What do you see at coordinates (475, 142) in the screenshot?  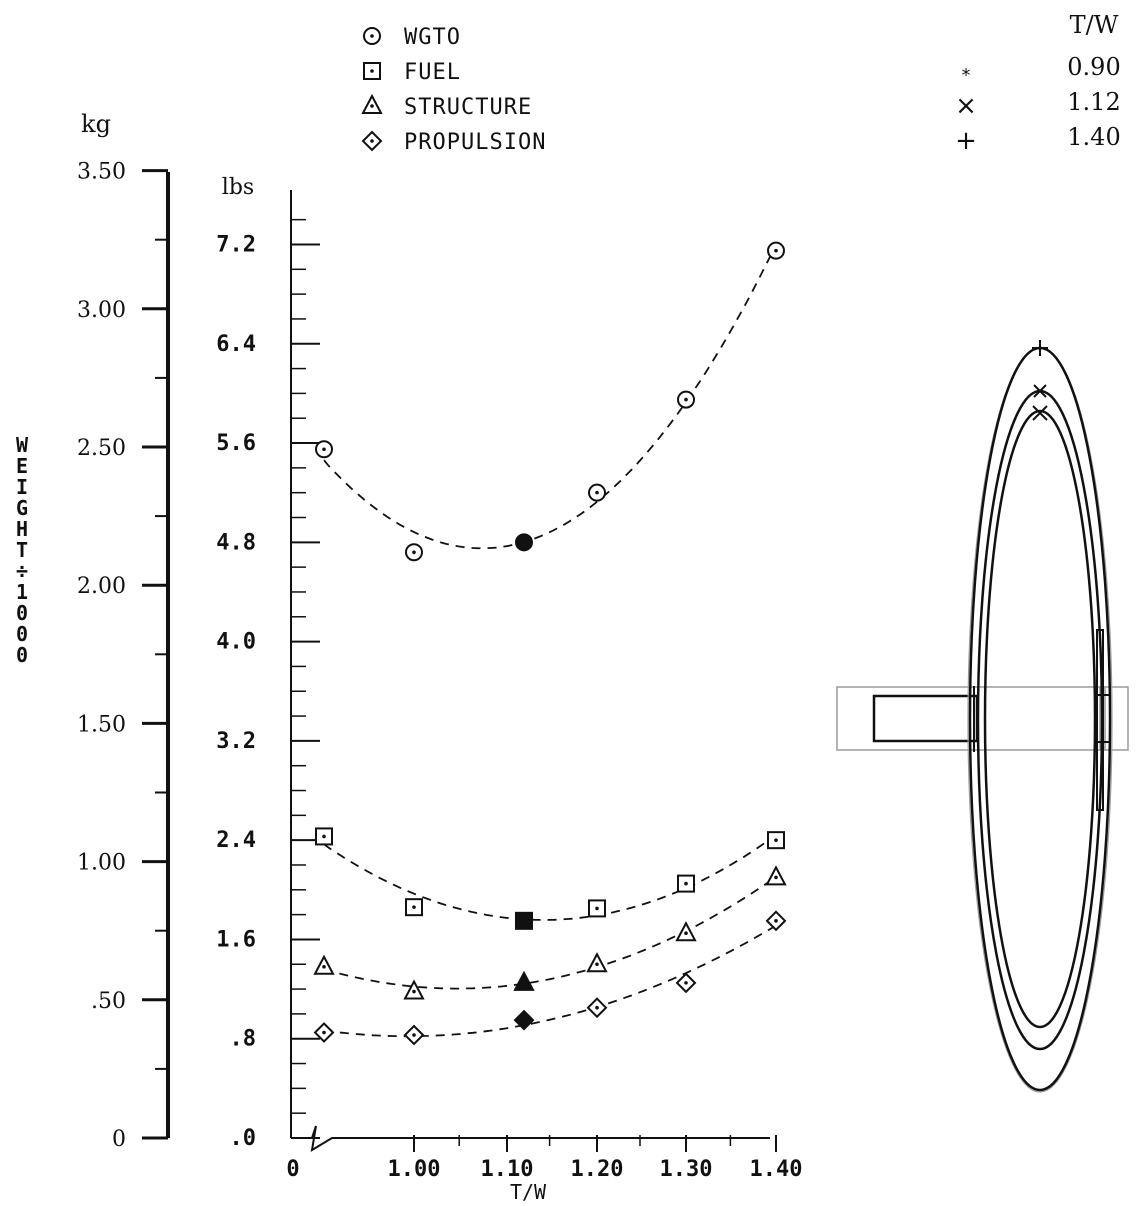 I see `legend-label-propulsion: PROPULSION` at bounding box center [475, 142].